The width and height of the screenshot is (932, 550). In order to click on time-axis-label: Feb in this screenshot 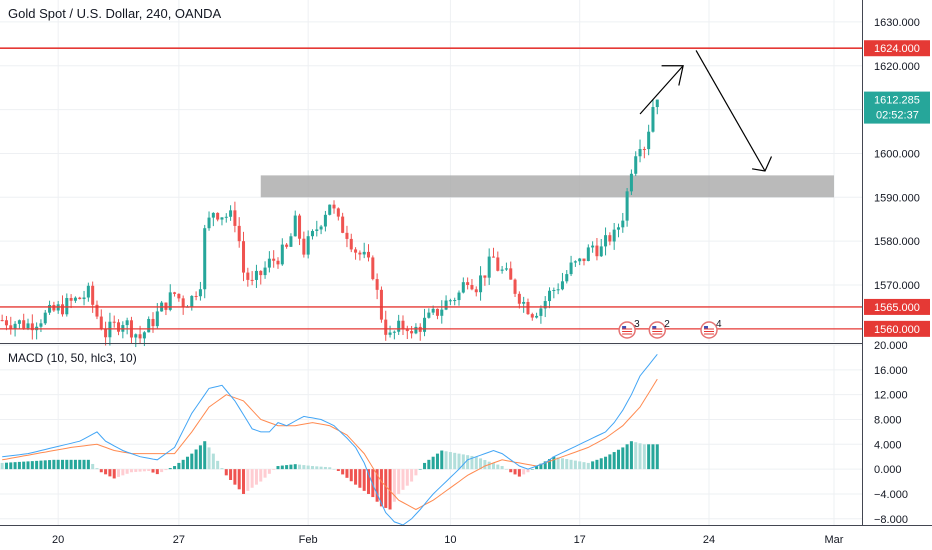, I will do `click(308, 540)`.